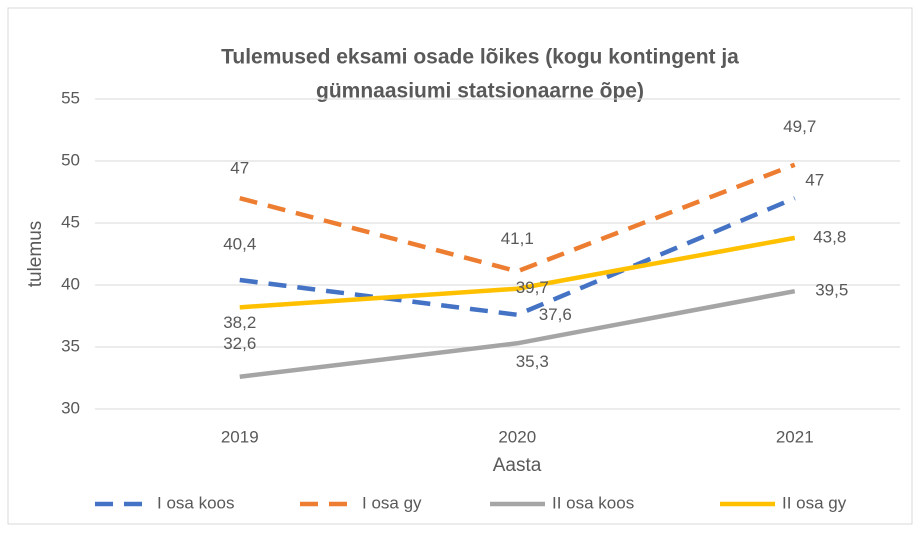 This screenshot has width=921, height=534. Describe the element at coordinates (795, 436) in the screenshot. I see `x-tick-label: 2021` at that location.